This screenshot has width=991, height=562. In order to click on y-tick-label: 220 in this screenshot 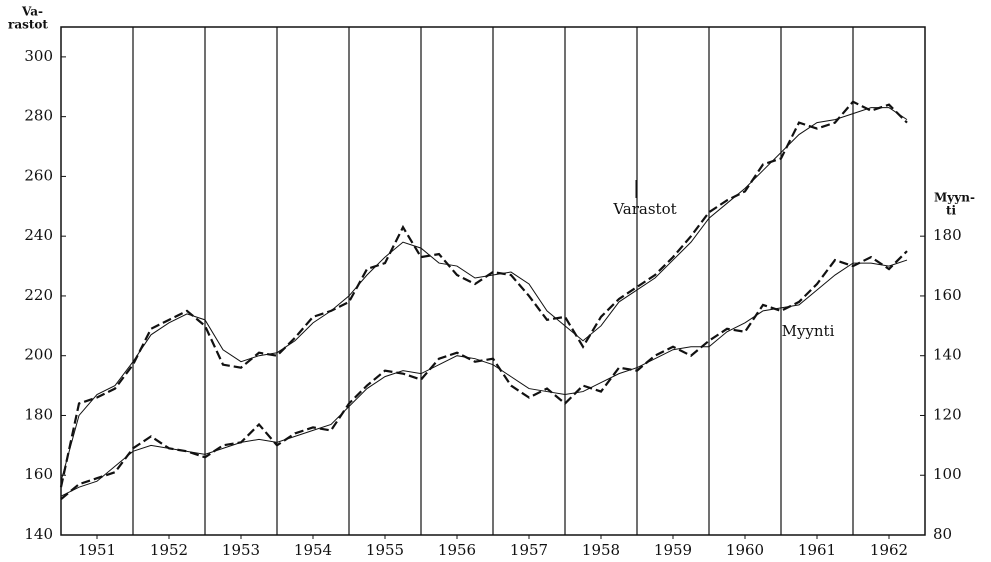, I will do `click(38, 295)`.